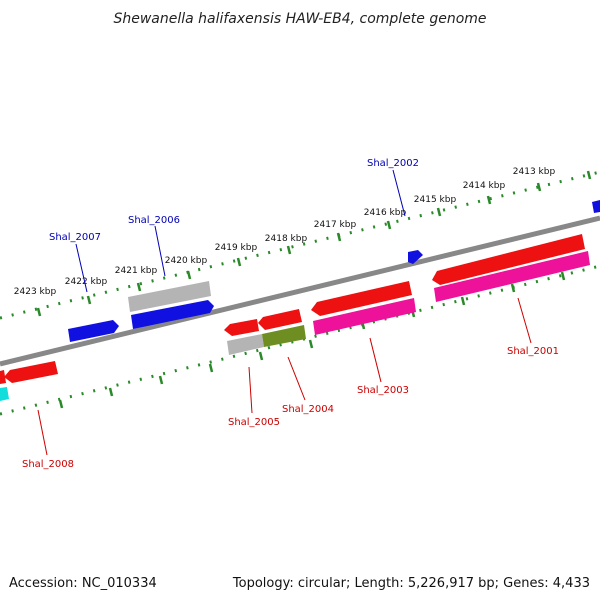 This screenshot has height=600, width=600. What do you see at coordinates (563, 276) in the screenshot?
I see `inner-major-tick-a` at bounding box center [563, 276].